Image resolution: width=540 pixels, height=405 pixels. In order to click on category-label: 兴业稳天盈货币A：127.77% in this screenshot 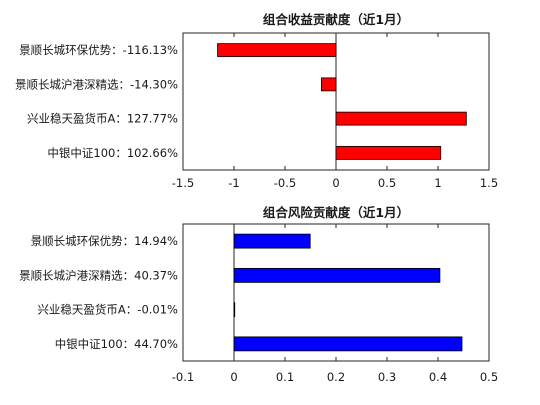, I will do `click(102, 119)`.